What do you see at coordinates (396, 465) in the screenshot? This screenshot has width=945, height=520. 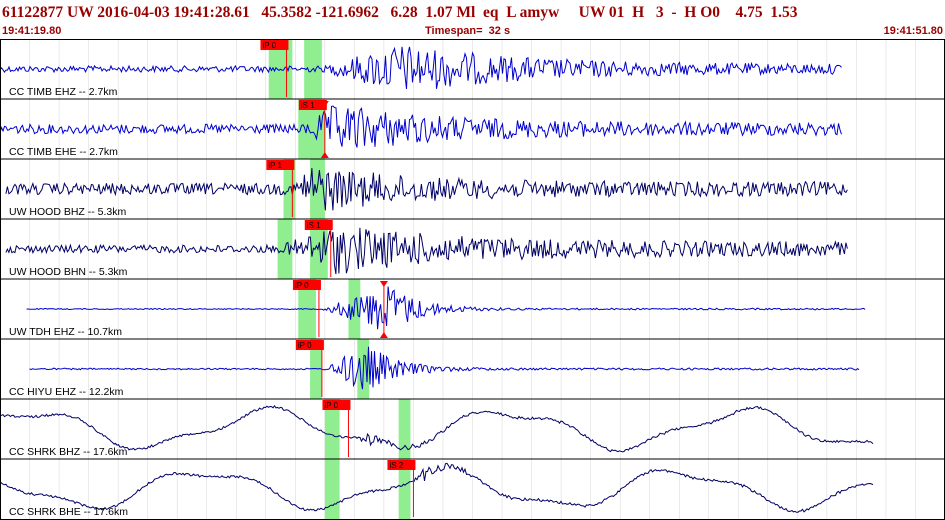 I see `pick-label: iS 2` at bounding box center [396, 465].